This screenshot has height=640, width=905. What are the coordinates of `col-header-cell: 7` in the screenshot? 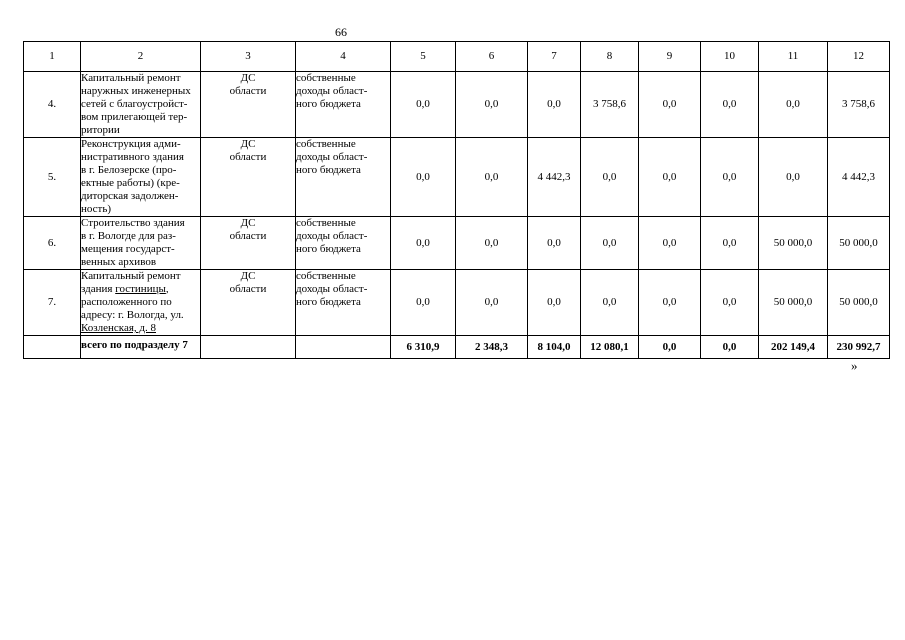 It's located at (554, 56).